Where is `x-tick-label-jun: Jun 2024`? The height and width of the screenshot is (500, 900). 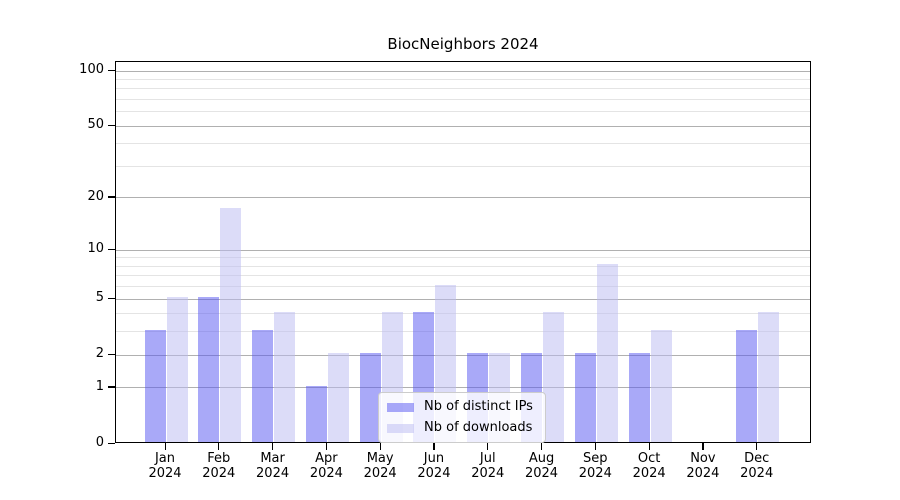
x-tick-label-jun: Jun 2024 is located at coordinates (434, 466).